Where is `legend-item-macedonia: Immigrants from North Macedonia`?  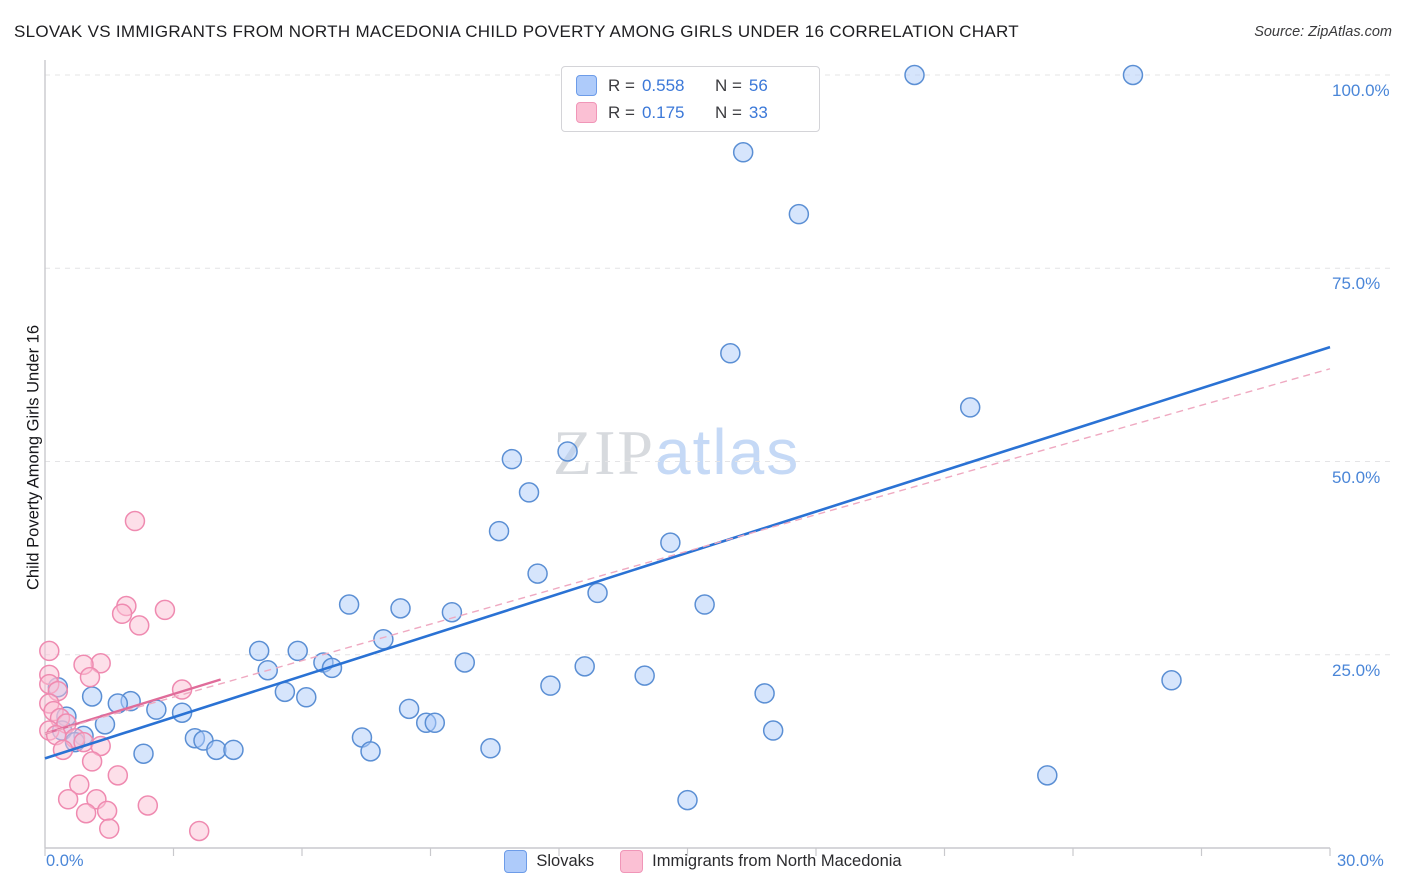
legend-item-macedonia: Immigrants from North Macedonia is located at coordinates (761, 861).